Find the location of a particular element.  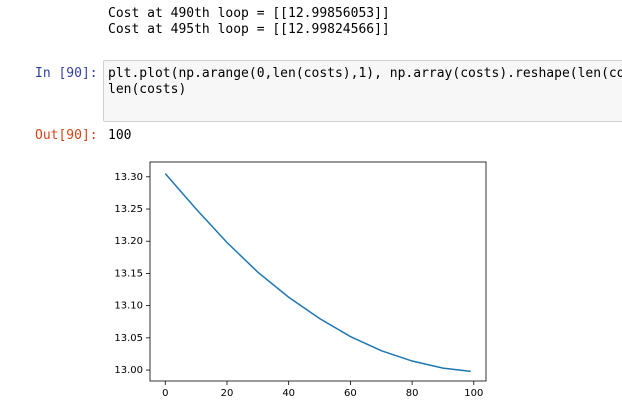

y-tick-label: 13.05 is located at coordinates (128, 338).